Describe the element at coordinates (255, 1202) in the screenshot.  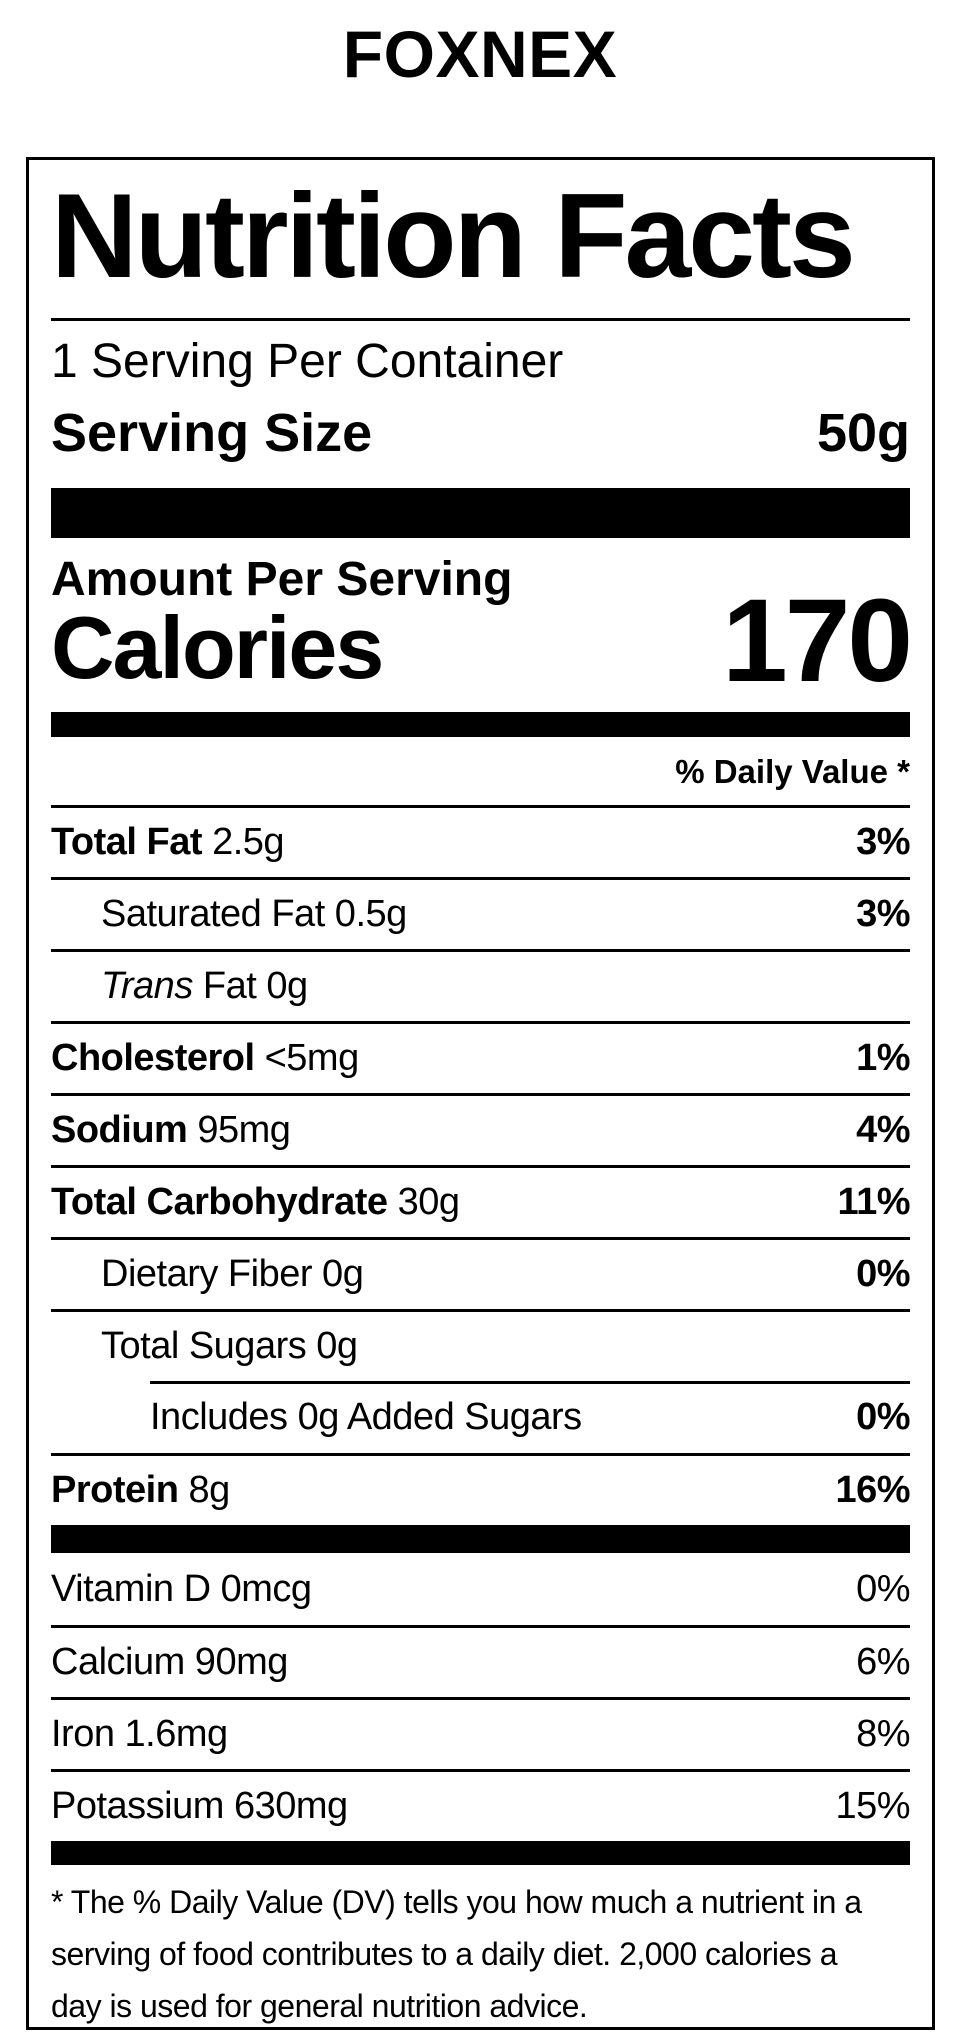
I see `nutrient-name: Total Carbohydrate 30g` at that location.